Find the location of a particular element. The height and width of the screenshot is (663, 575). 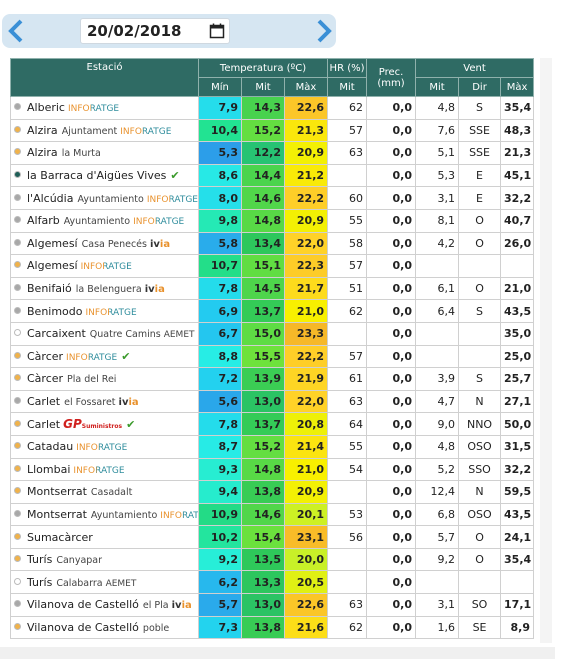

station-name: Alberic is located at coordinates (46, 108).